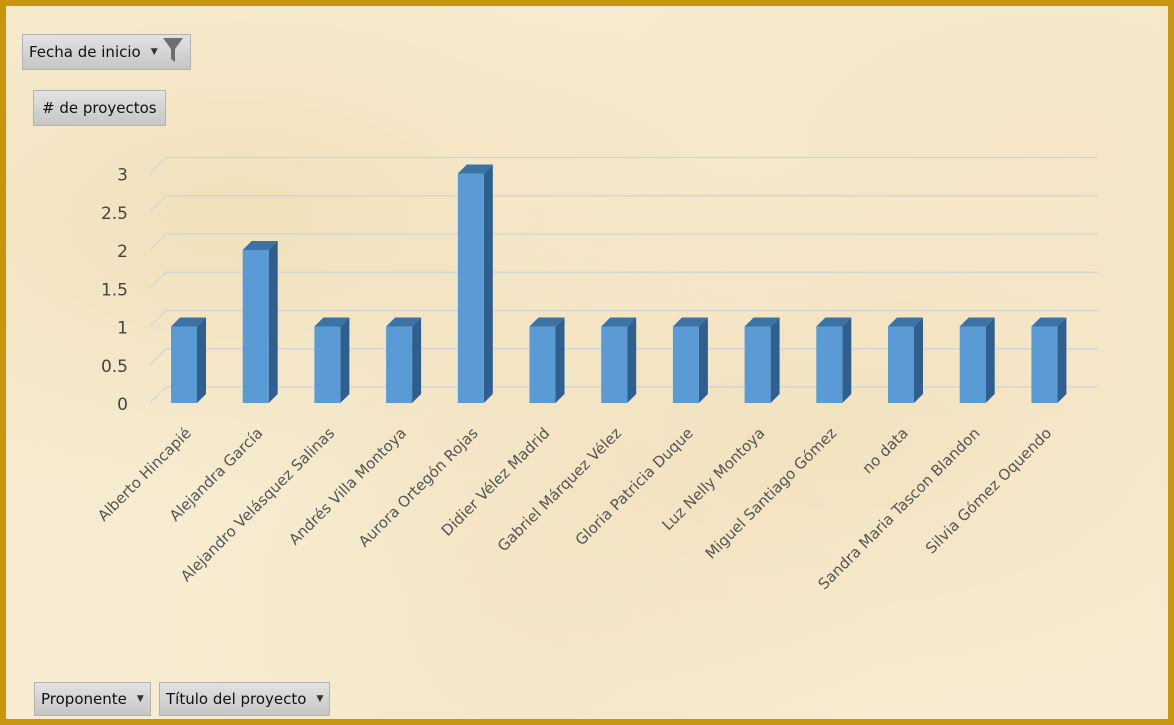 The width and height of the screenshot is (1174, 725). I want to click on y-tick-label: 3, so click(122, 176).